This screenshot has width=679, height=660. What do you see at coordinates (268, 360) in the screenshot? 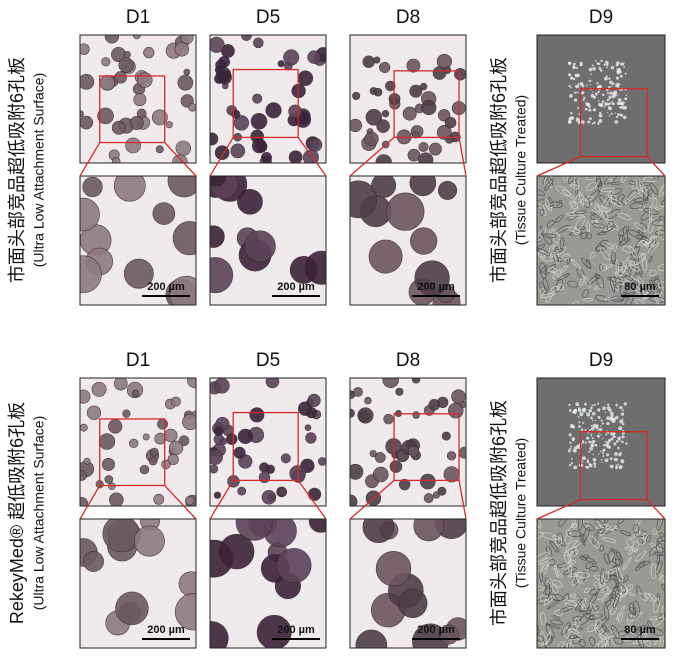
I see `day-label: D5` at bounding box center [268, 360].